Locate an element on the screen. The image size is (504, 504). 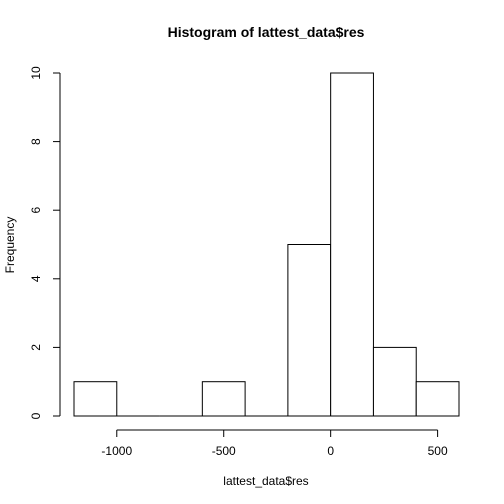
x-axis-label: lattest_data$res is located at coordinates (265, 481).